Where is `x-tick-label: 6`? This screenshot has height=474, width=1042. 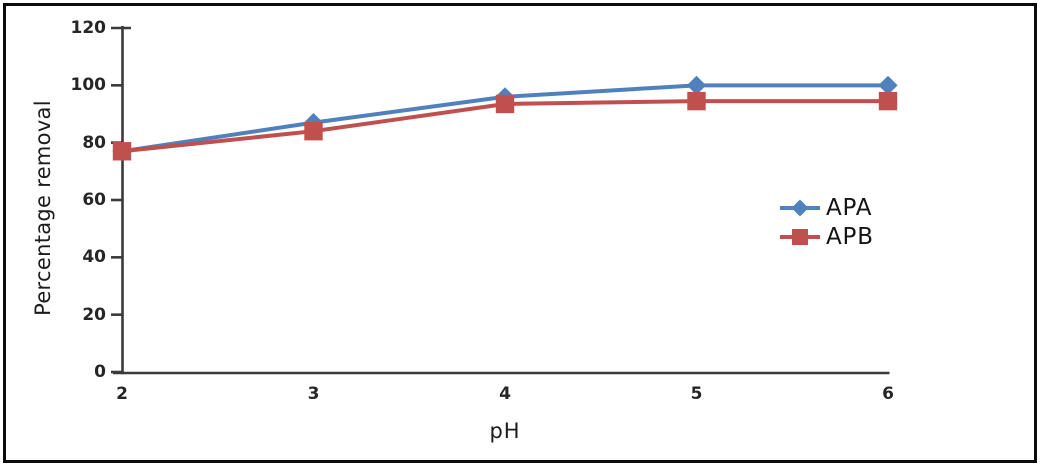
x-tick-label: 6 is located at coordinates (888, 394).